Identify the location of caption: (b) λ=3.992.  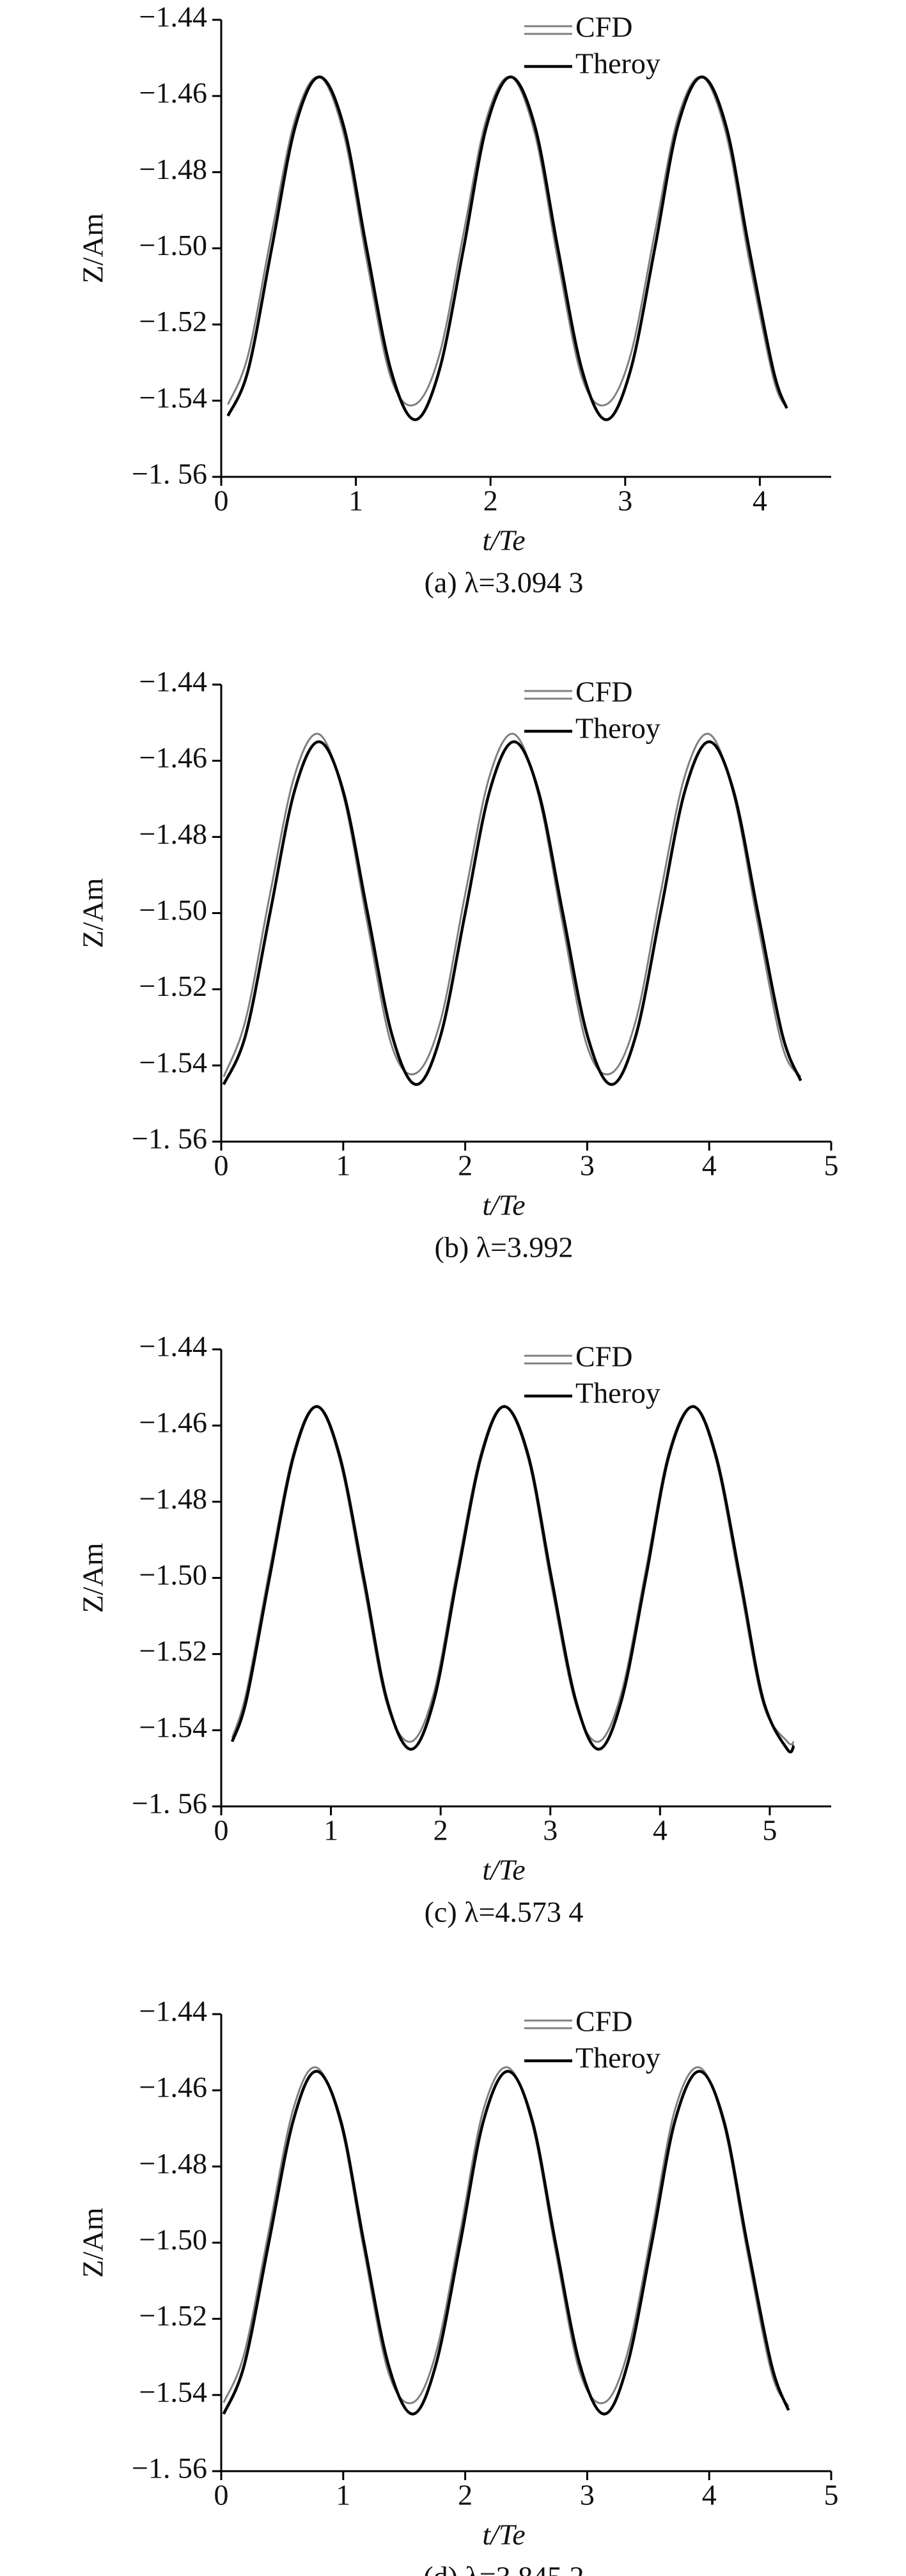
(505, 1247).